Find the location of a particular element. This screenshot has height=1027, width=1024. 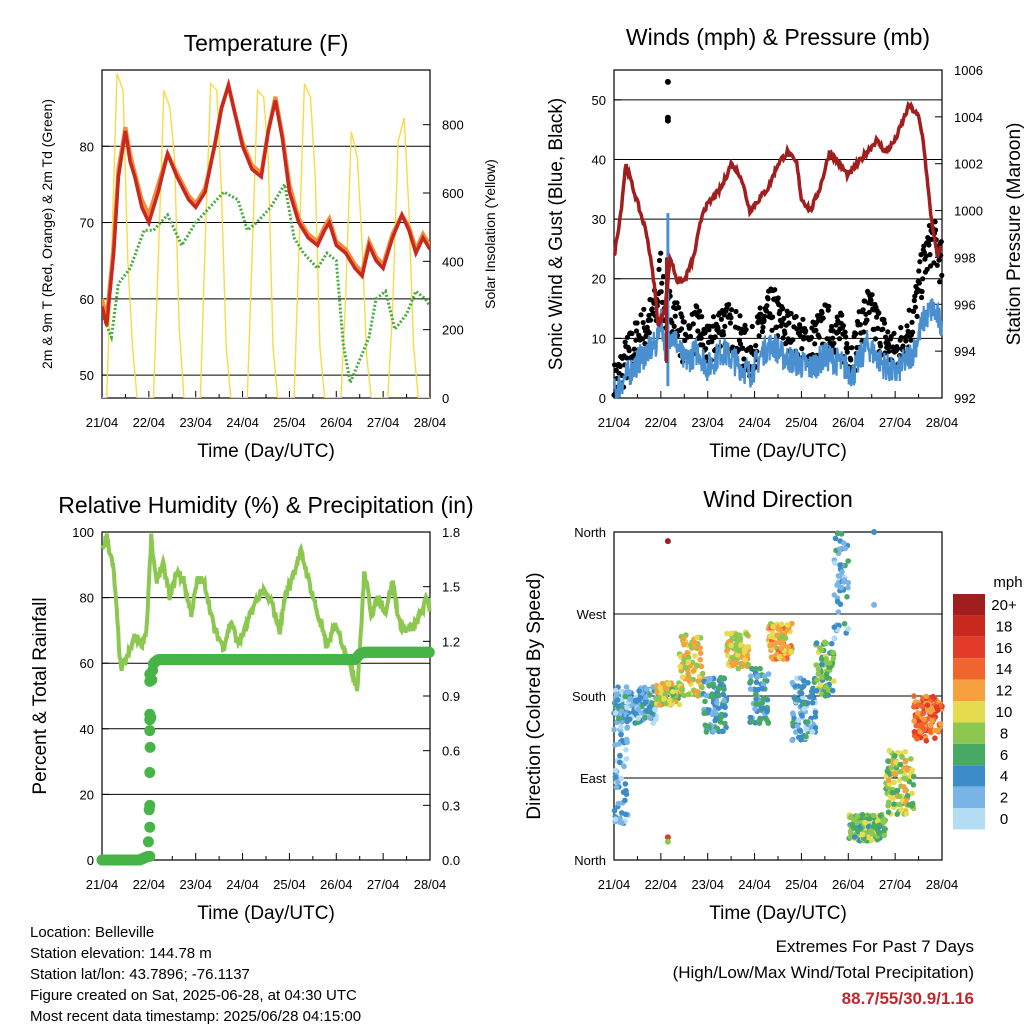

rh-ytick-label: 40 is located at coordinates (87, 729).